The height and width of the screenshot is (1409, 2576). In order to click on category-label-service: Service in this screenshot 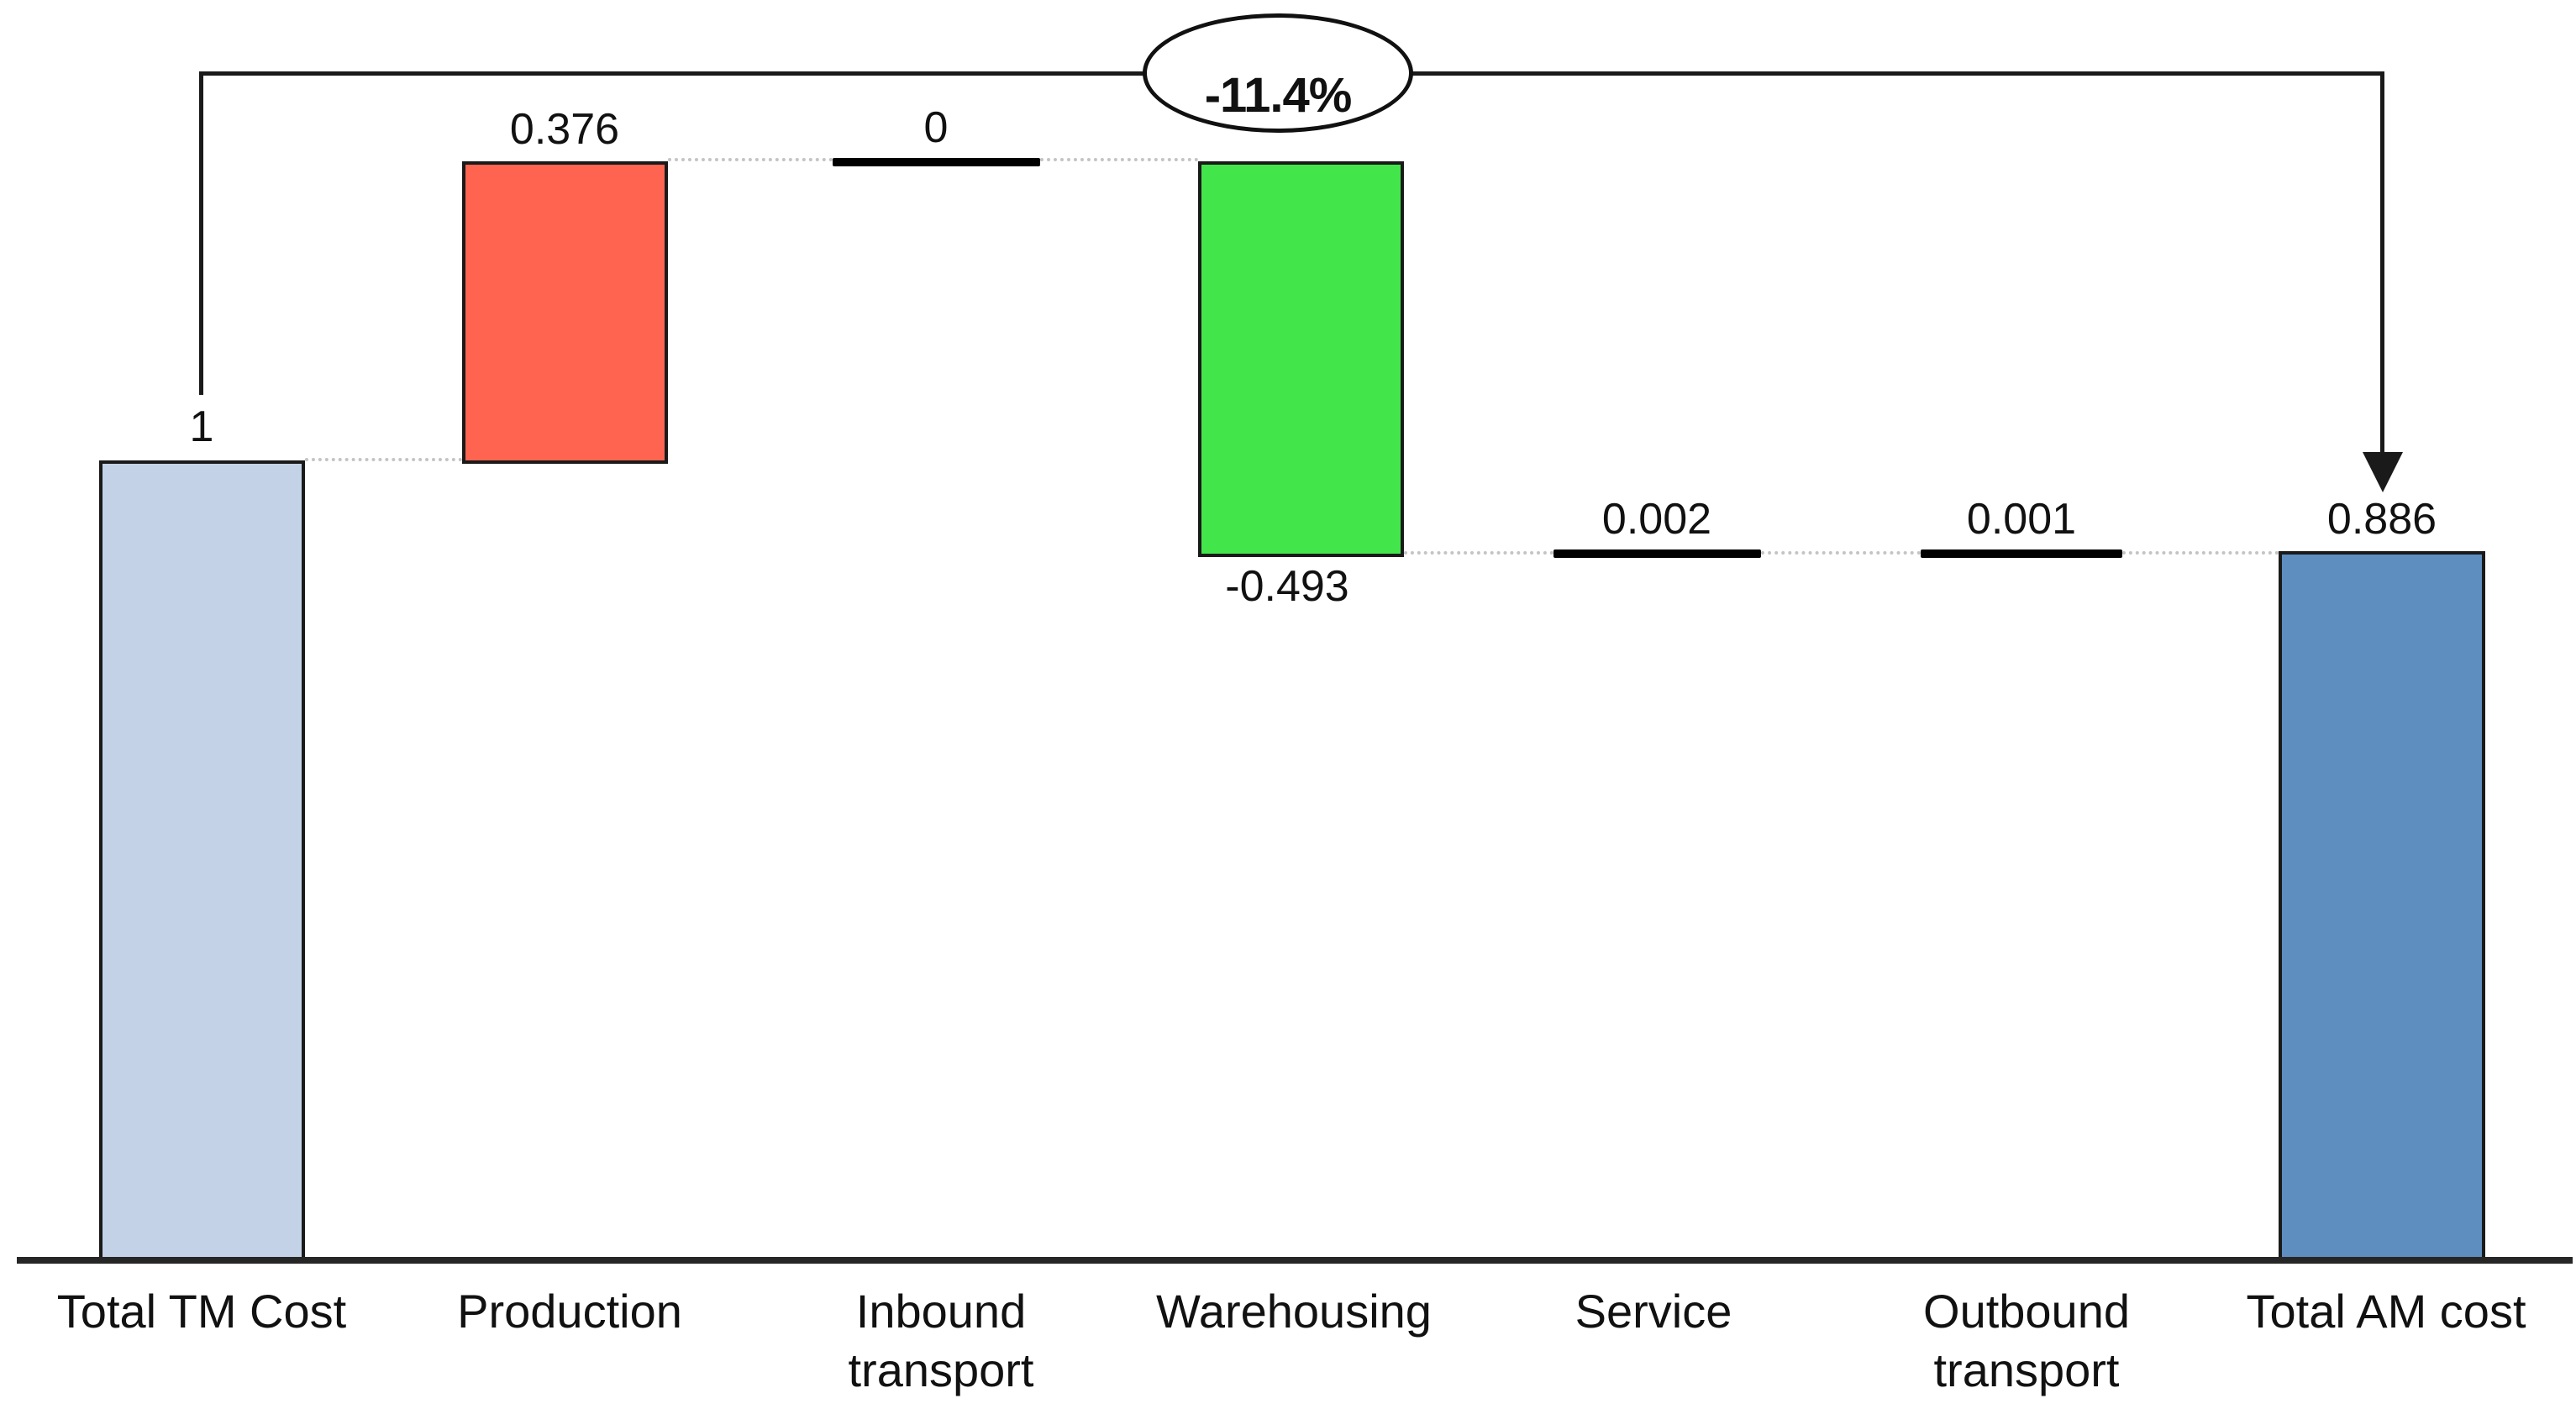, I will do `click(1653, 1311)`.